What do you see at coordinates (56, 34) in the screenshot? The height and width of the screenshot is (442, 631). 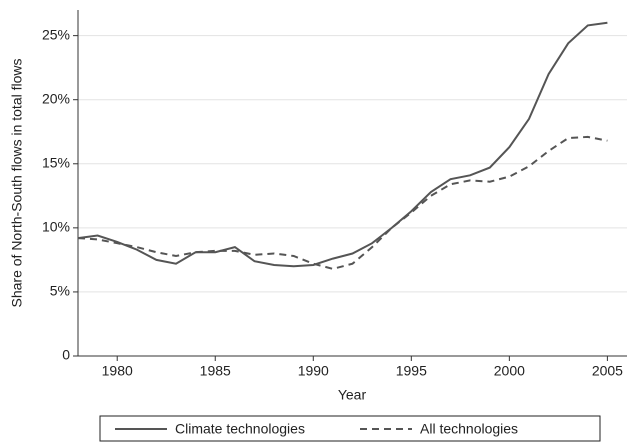 I see `y-tick-label: 25%` at bounding box center [56, 34].